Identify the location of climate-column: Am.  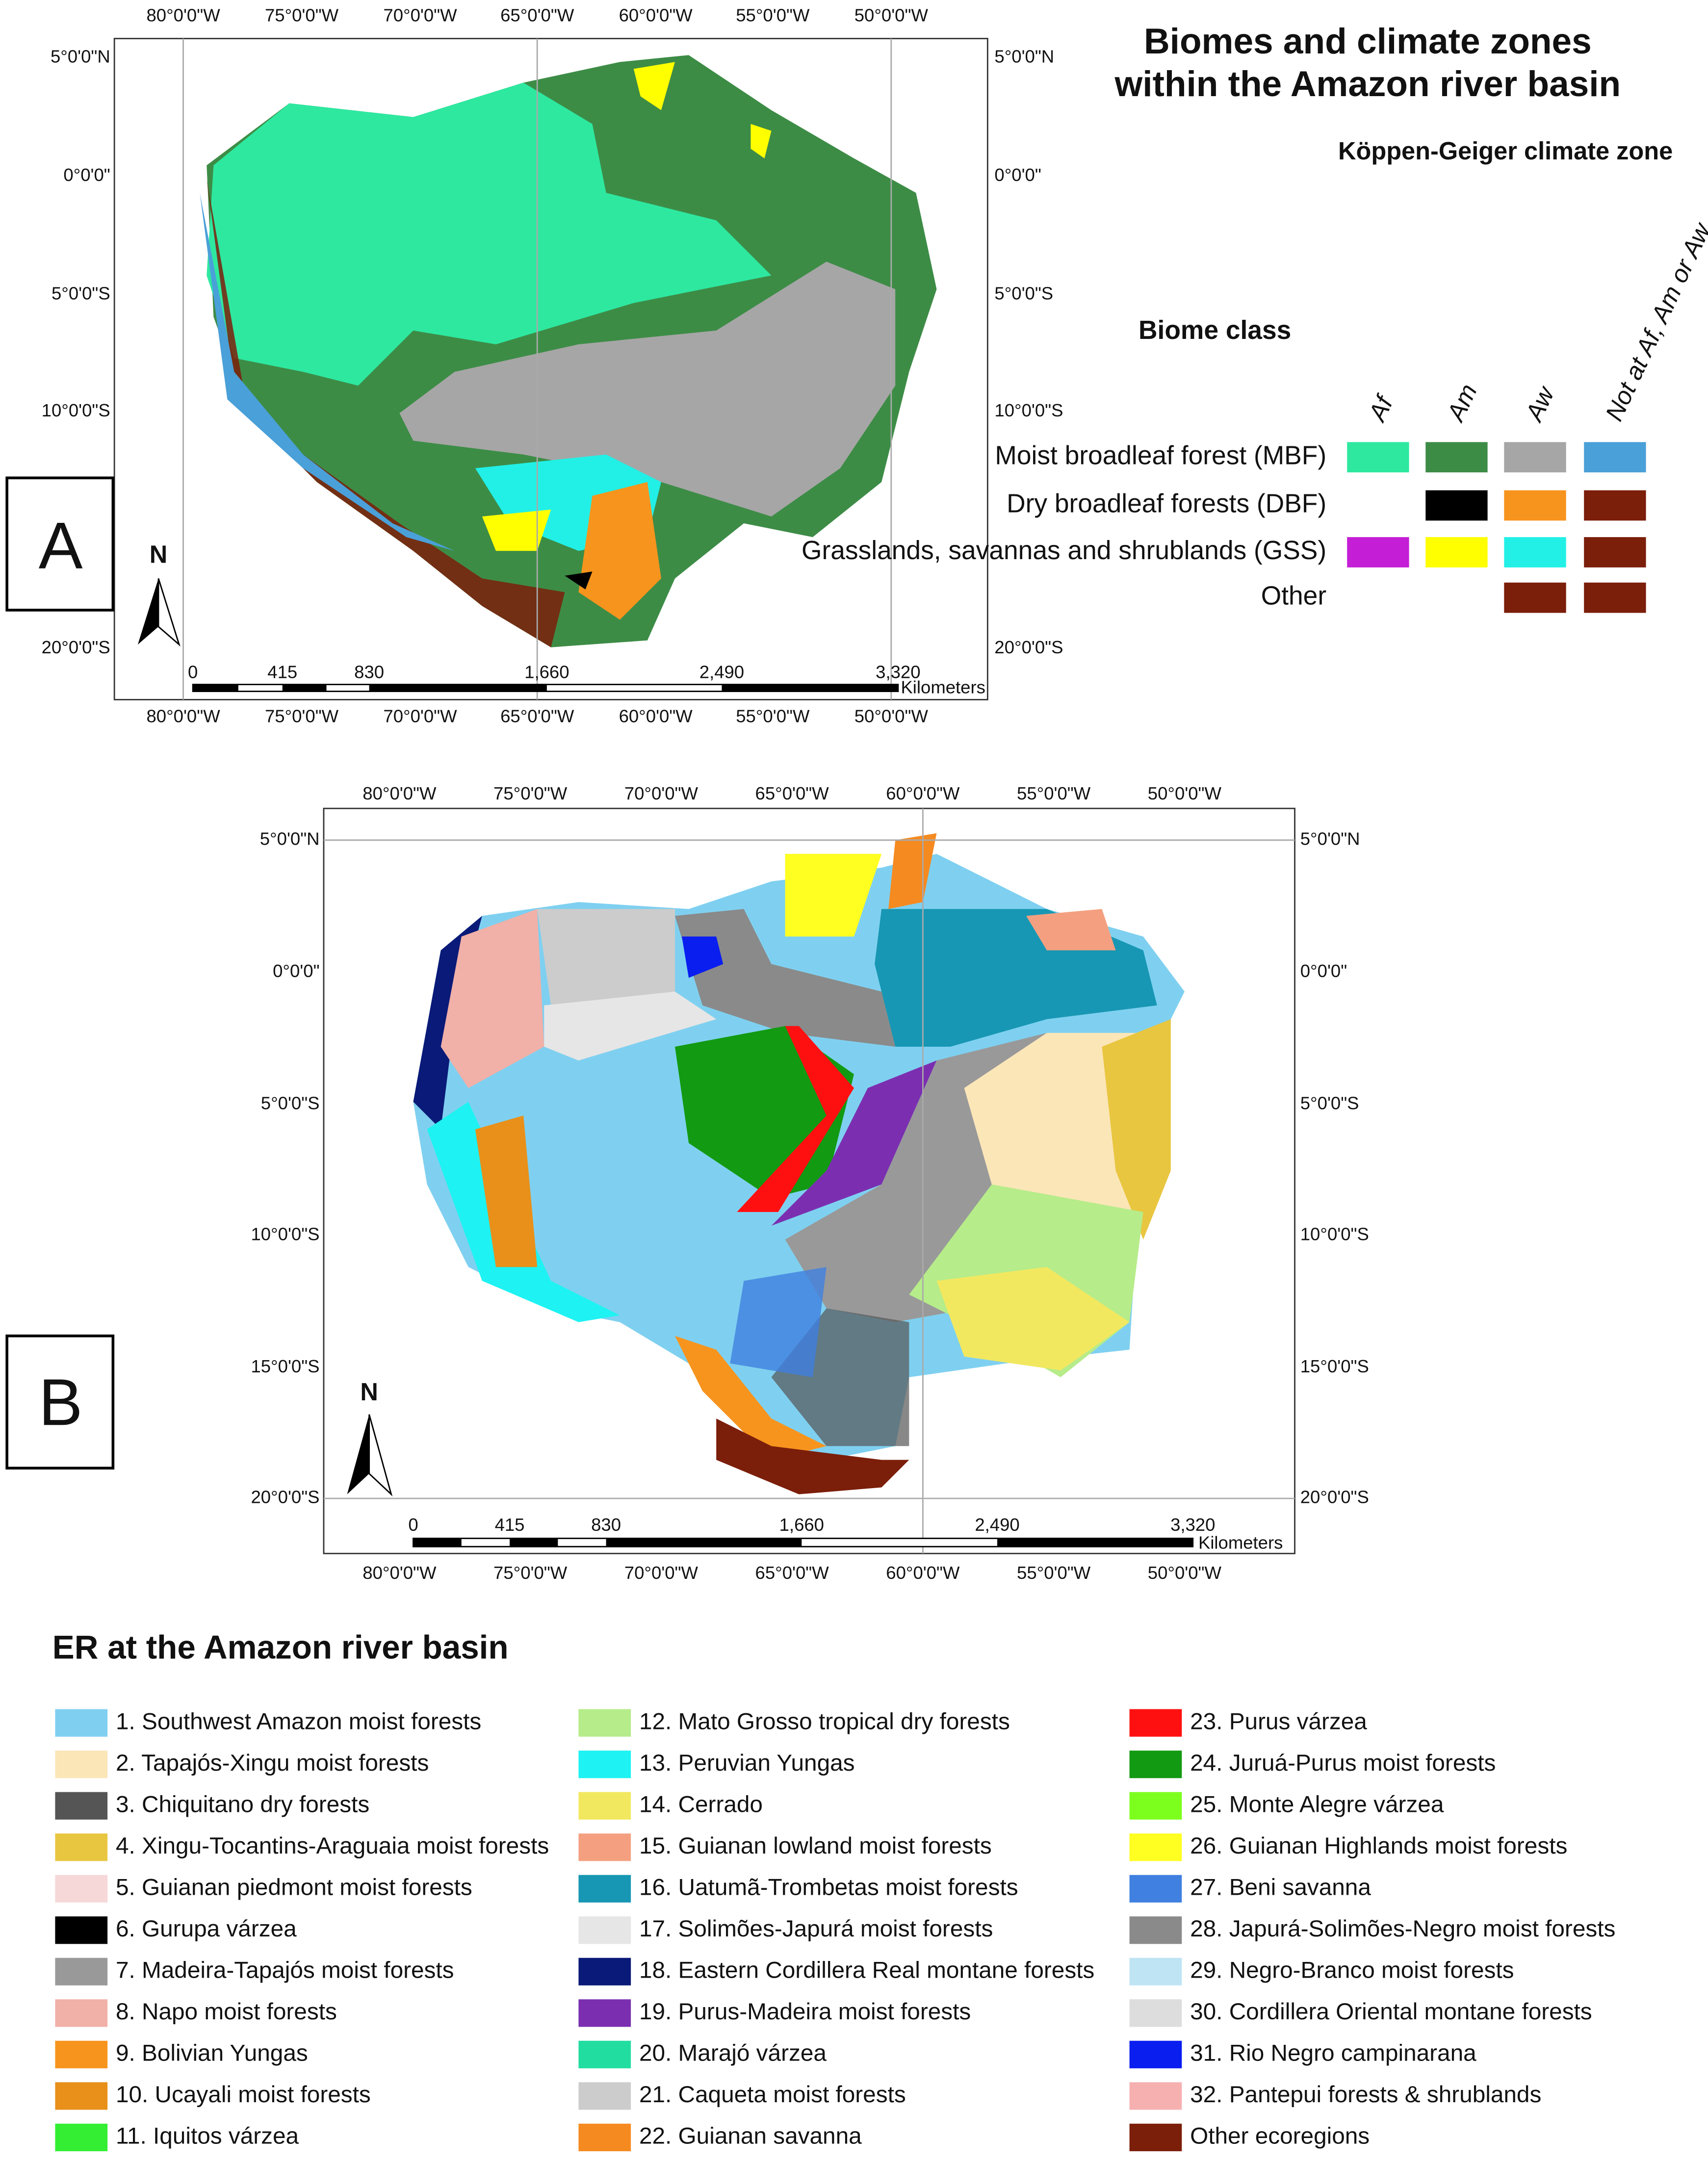
(1461, 403).